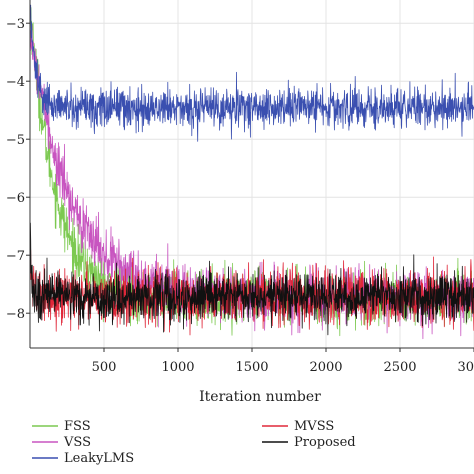 The width and height of the screenshot is (474, 474). Describe the element at coordinates (177, 367) in the screenshot. I see `x-tick-label: 1000` at that location.